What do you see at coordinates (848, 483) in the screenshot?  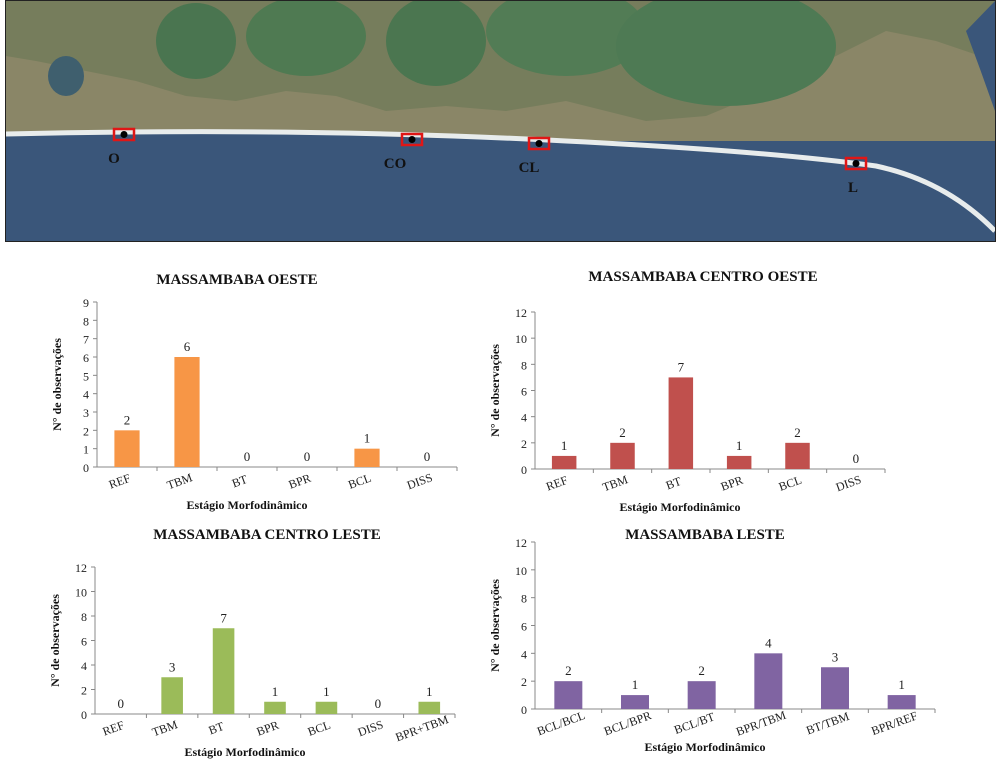 I see `x-tick-label: DISS` at bounding box center [848, 483].